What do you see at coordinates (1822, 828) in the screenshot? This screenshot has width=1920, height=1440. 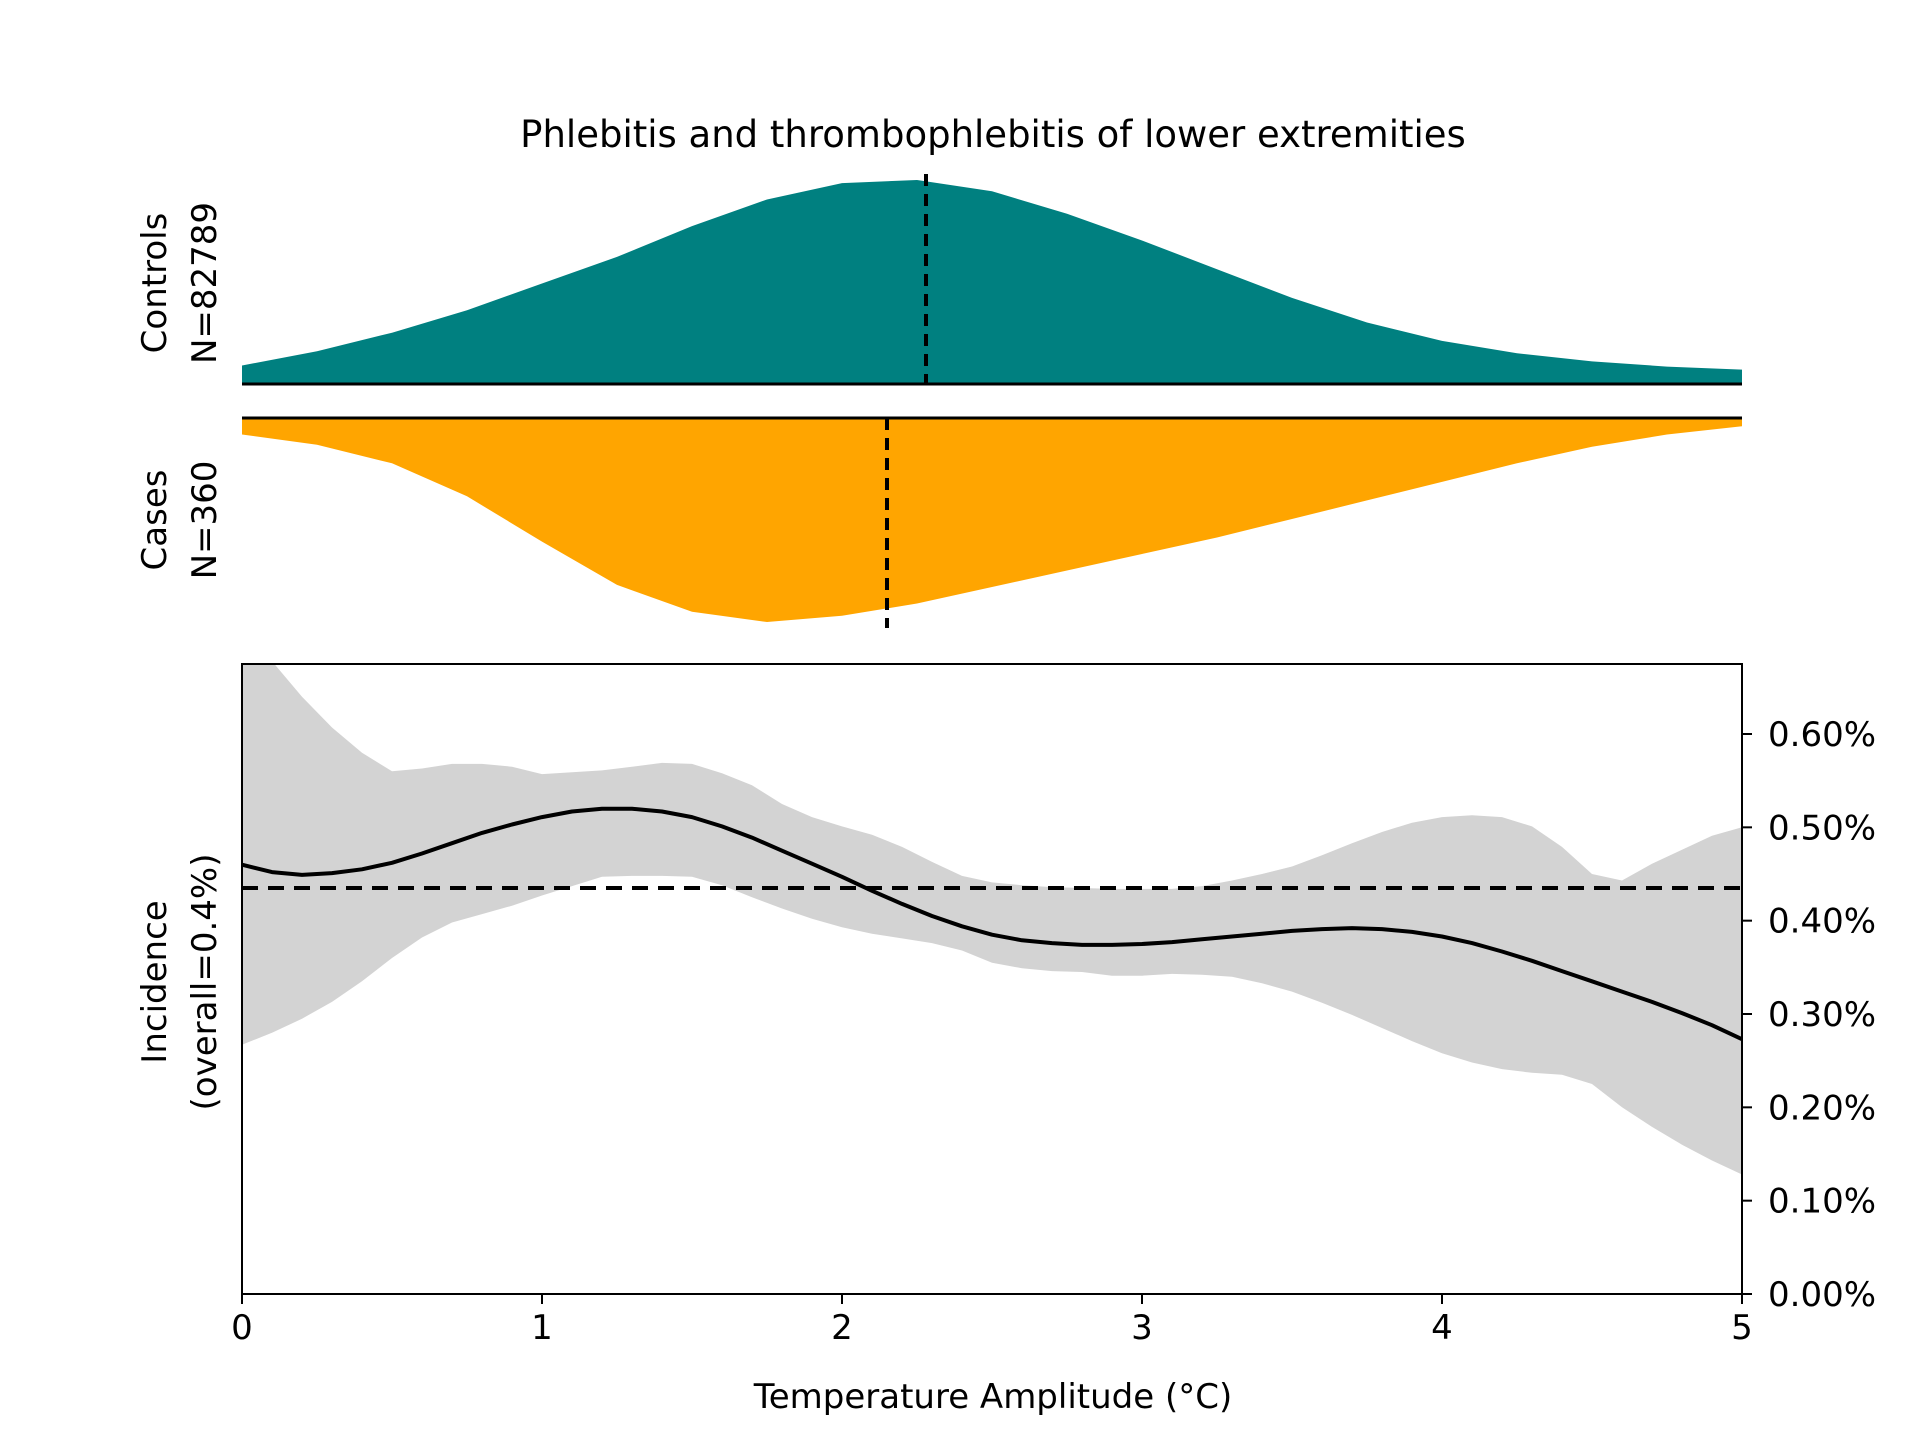 I see `y-tick-label: 0.50%` at bounding box center [1822, 828].